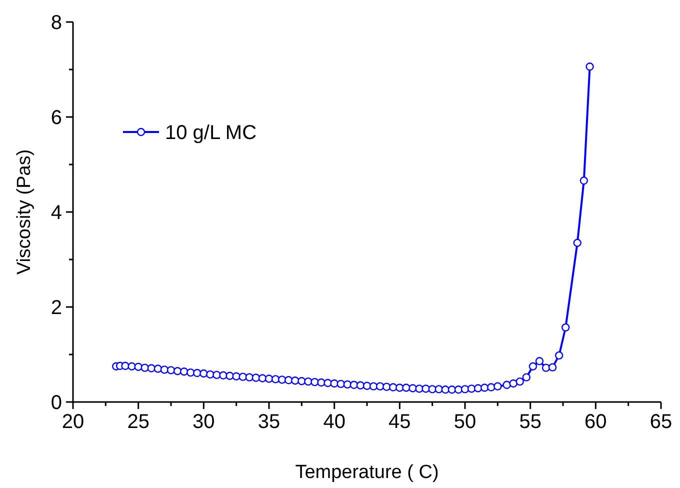  Describe the element at coordinates (56, 23) in the screenshot. I see `y-tick-label: 8` at that location.